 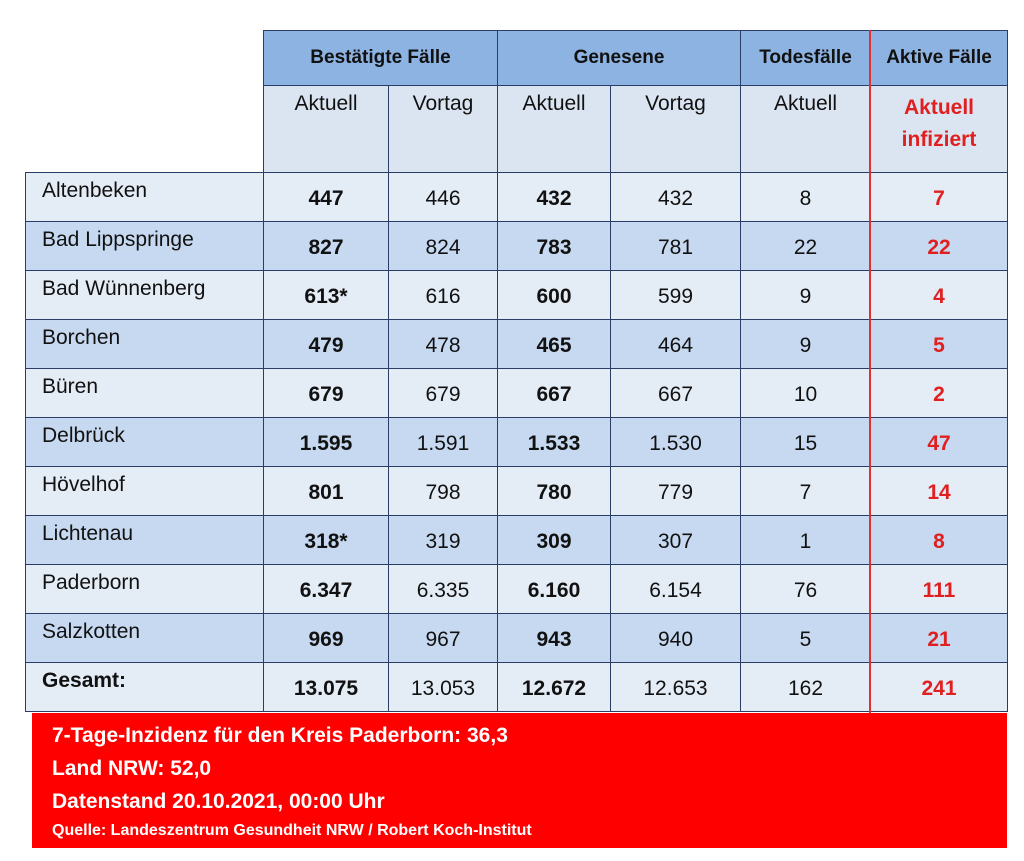 I want to click on row-label: Altenbeken, so click(x=144, y=197).